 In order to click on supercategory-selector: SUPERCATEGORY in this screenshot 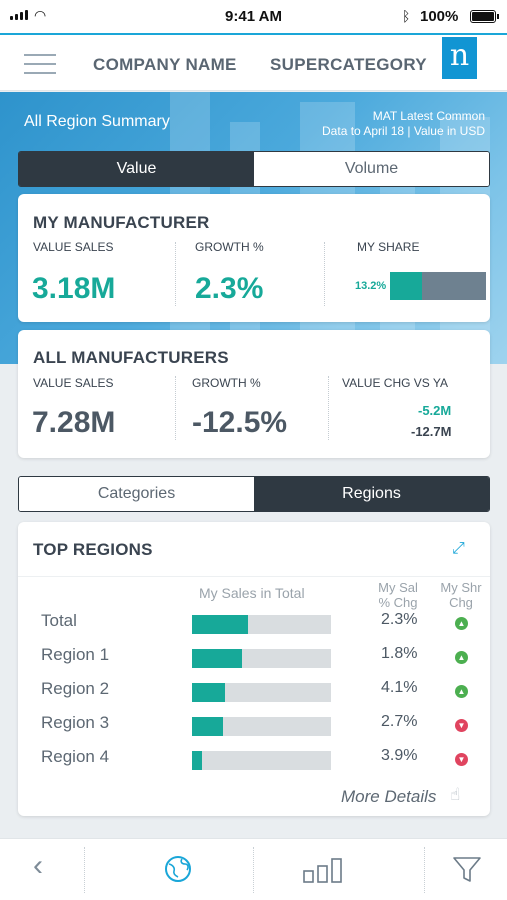, I will do `click(348, 64)`.